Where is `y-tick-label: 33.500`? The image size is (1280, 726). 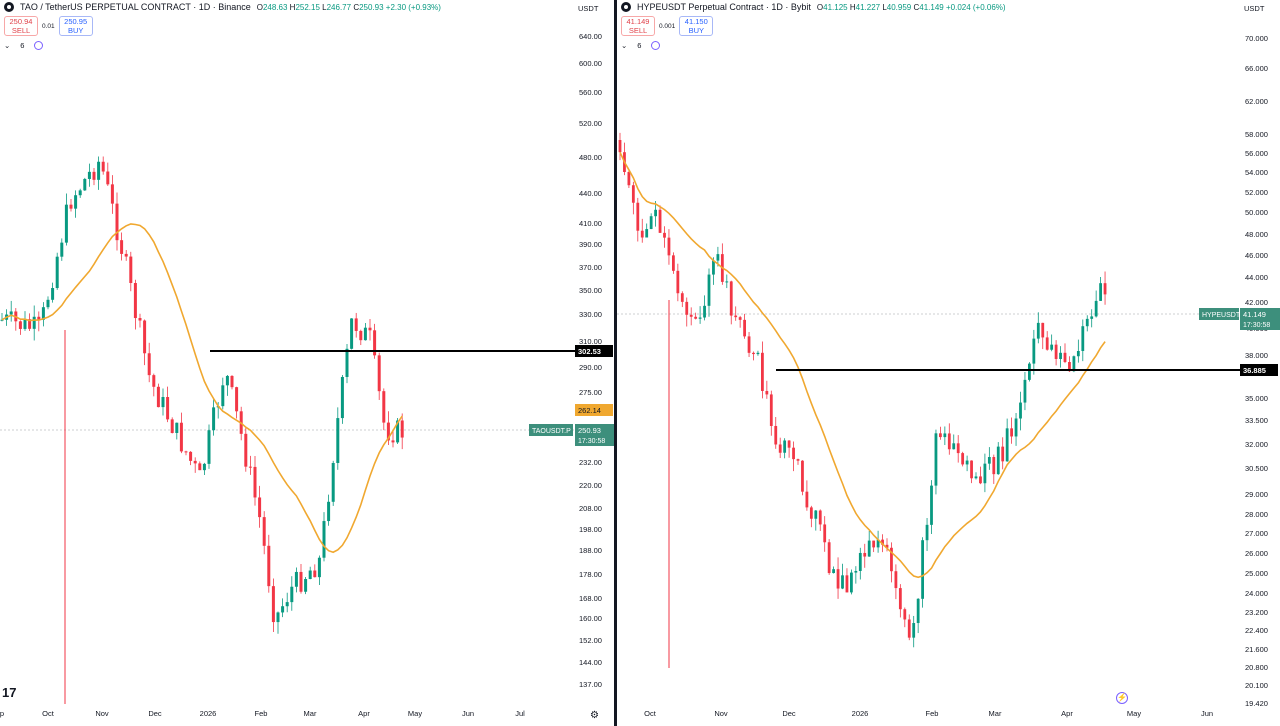 y-tick-label: 33.500 is located at coordinates (1256, 420).